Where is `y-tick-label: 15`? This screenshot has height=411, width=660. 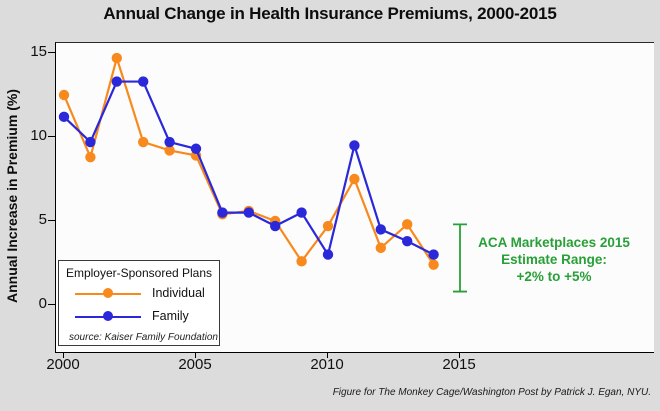
y-tick-label: 15 is located at coordinates (38, 51).